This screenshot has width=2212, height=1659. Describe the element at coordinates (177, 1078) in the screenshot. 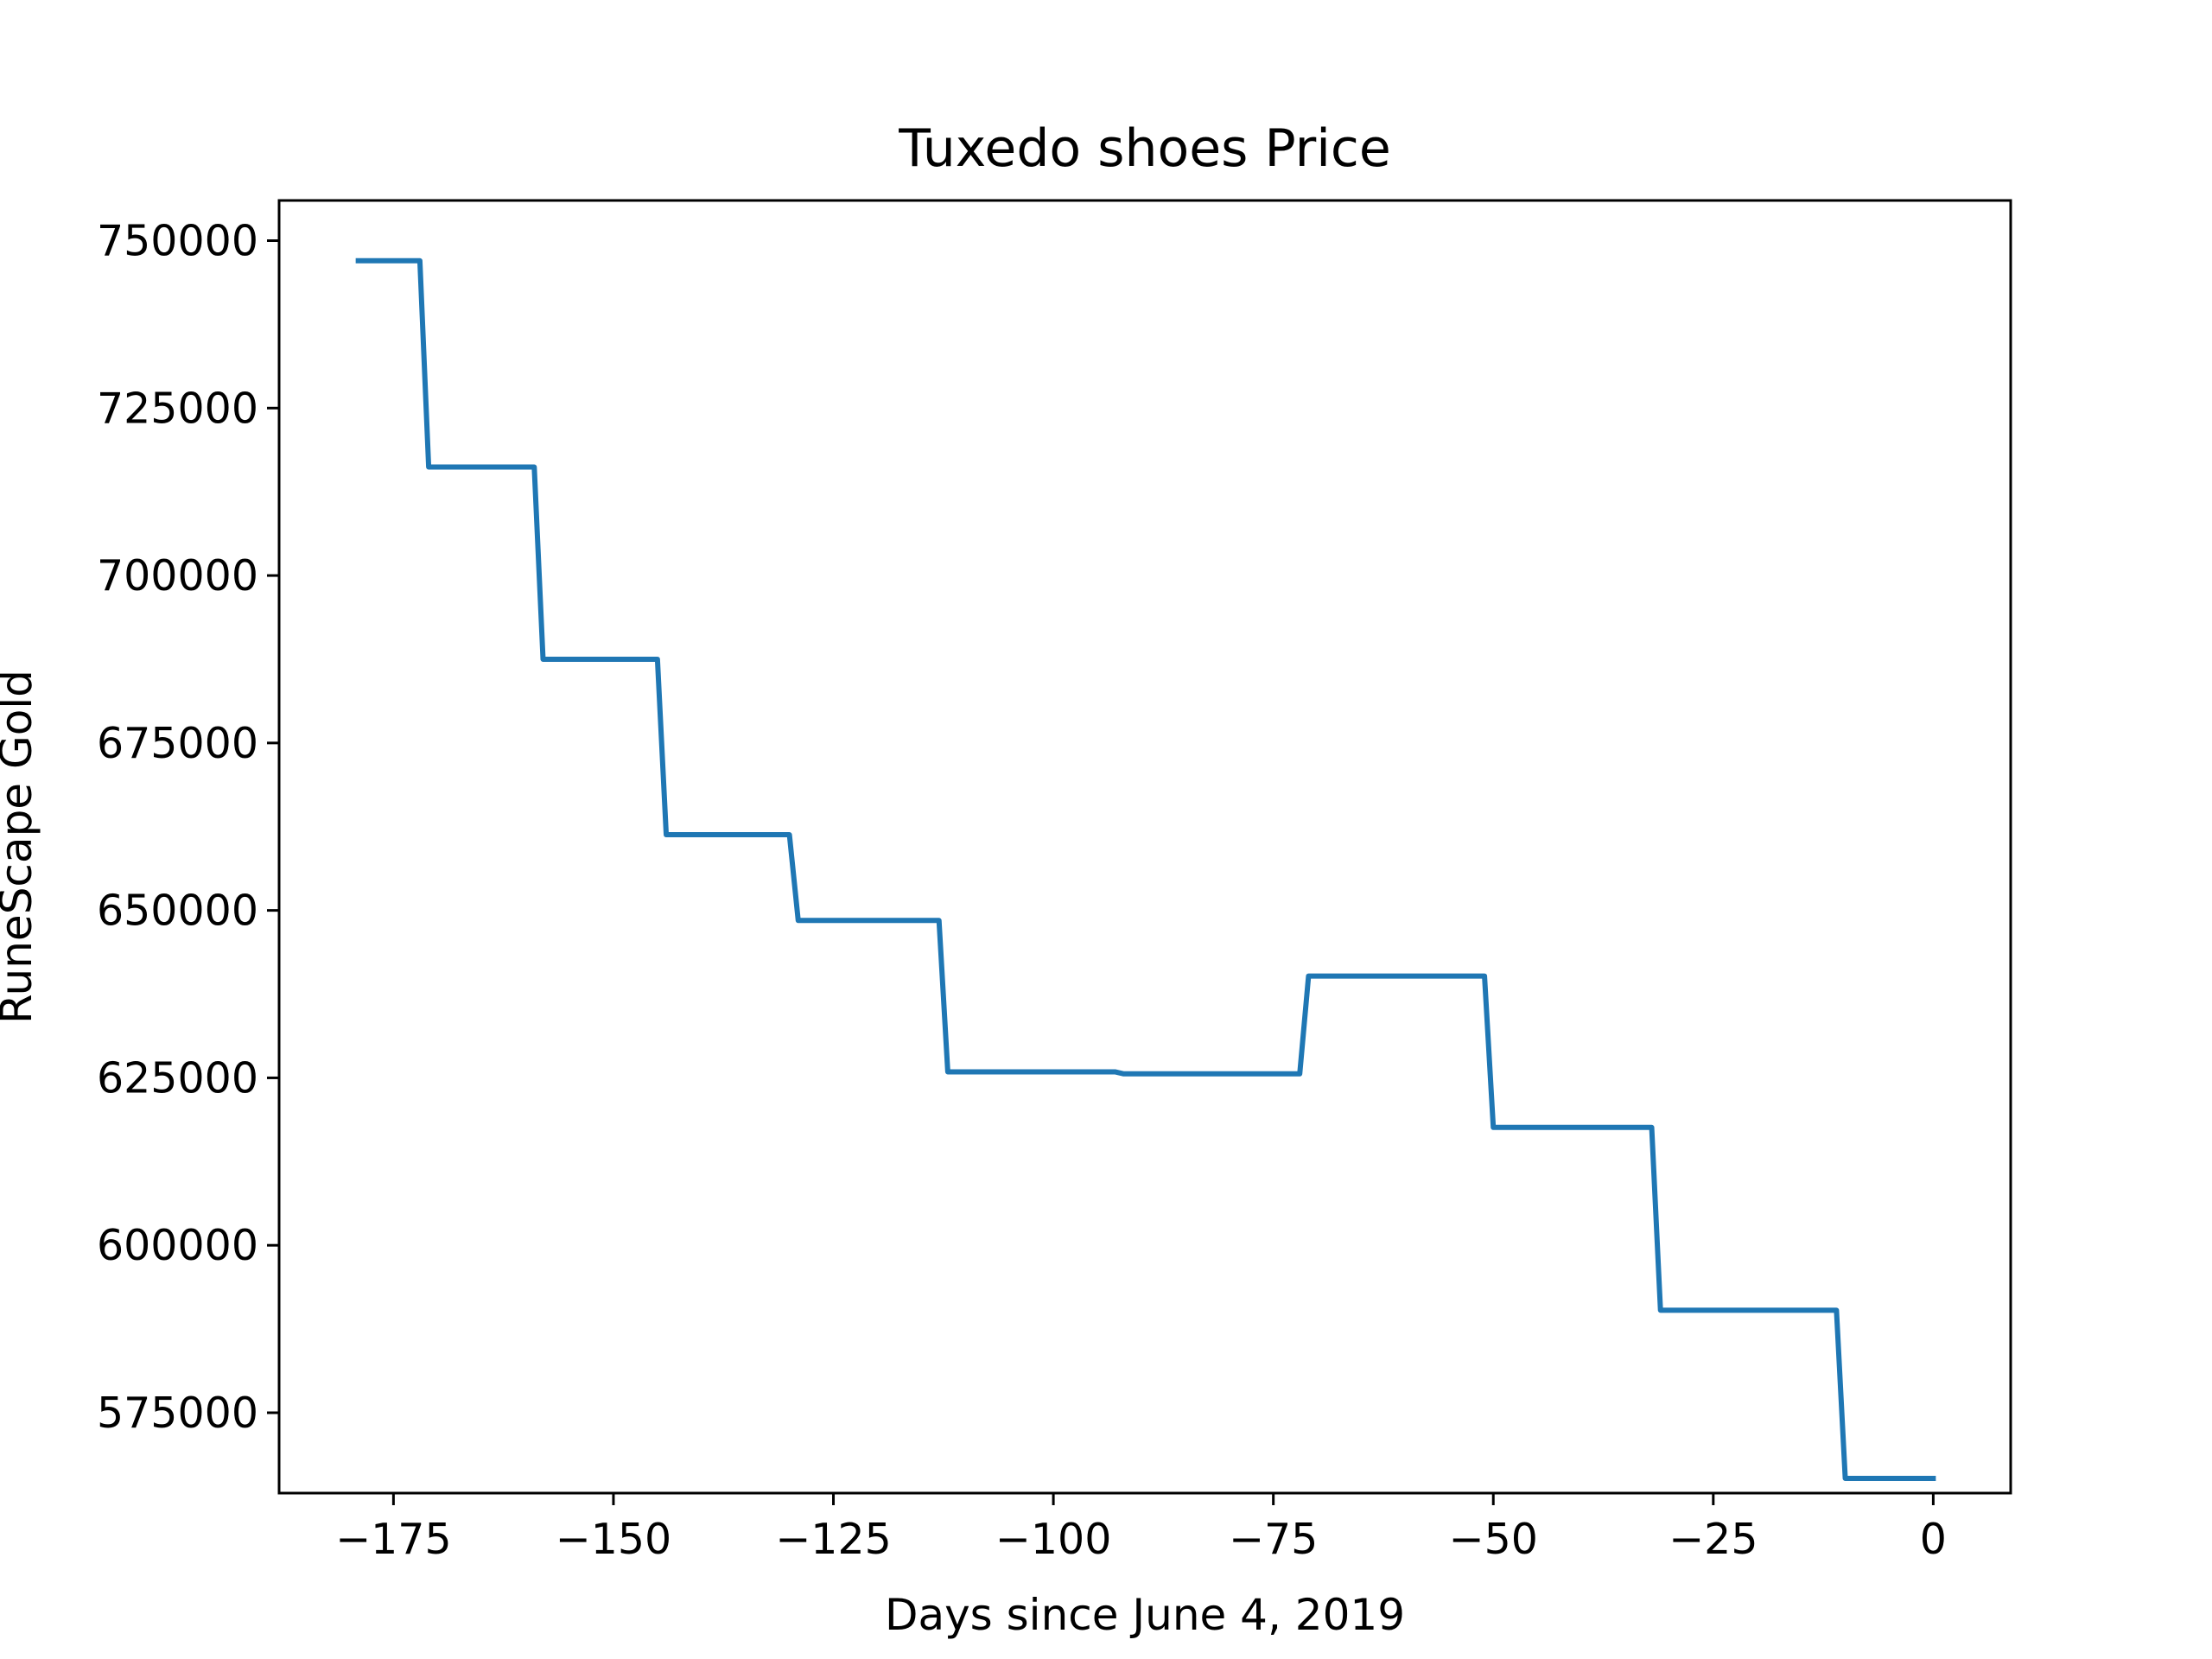

I see `y-tick-label: 625000` at that location.